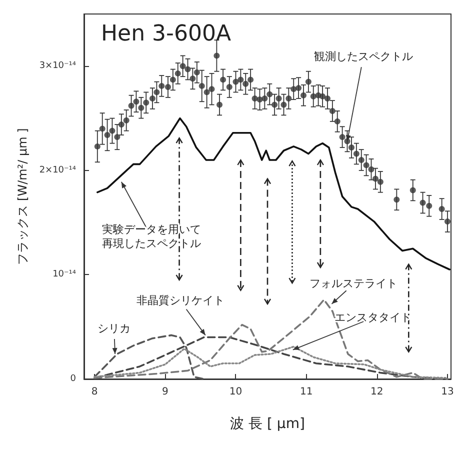 The width and height of the screenshot is (469, 449). I want to click on y-tick-label: 3×10⁻¹⁴, so click(57, 66).